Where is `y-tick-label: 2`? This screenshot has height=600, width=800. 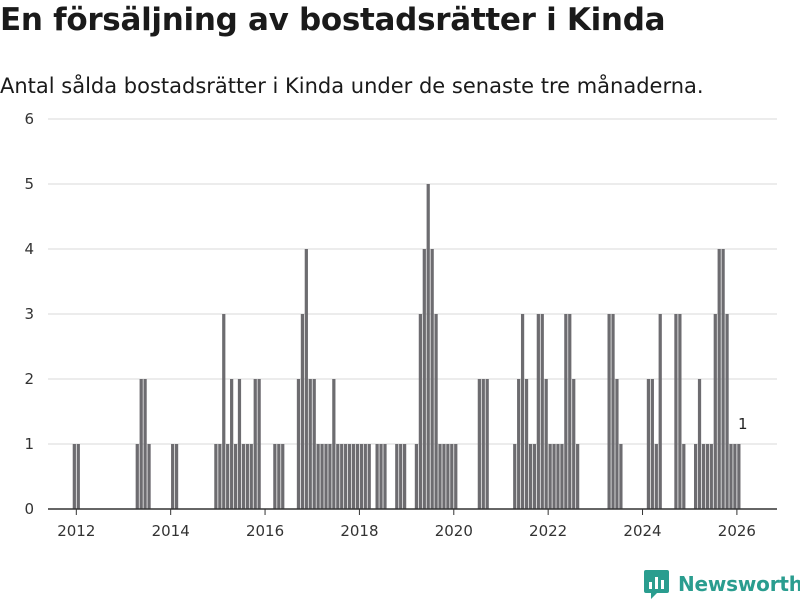 y-tick-label: 2 is located at coordinates (29, 379).